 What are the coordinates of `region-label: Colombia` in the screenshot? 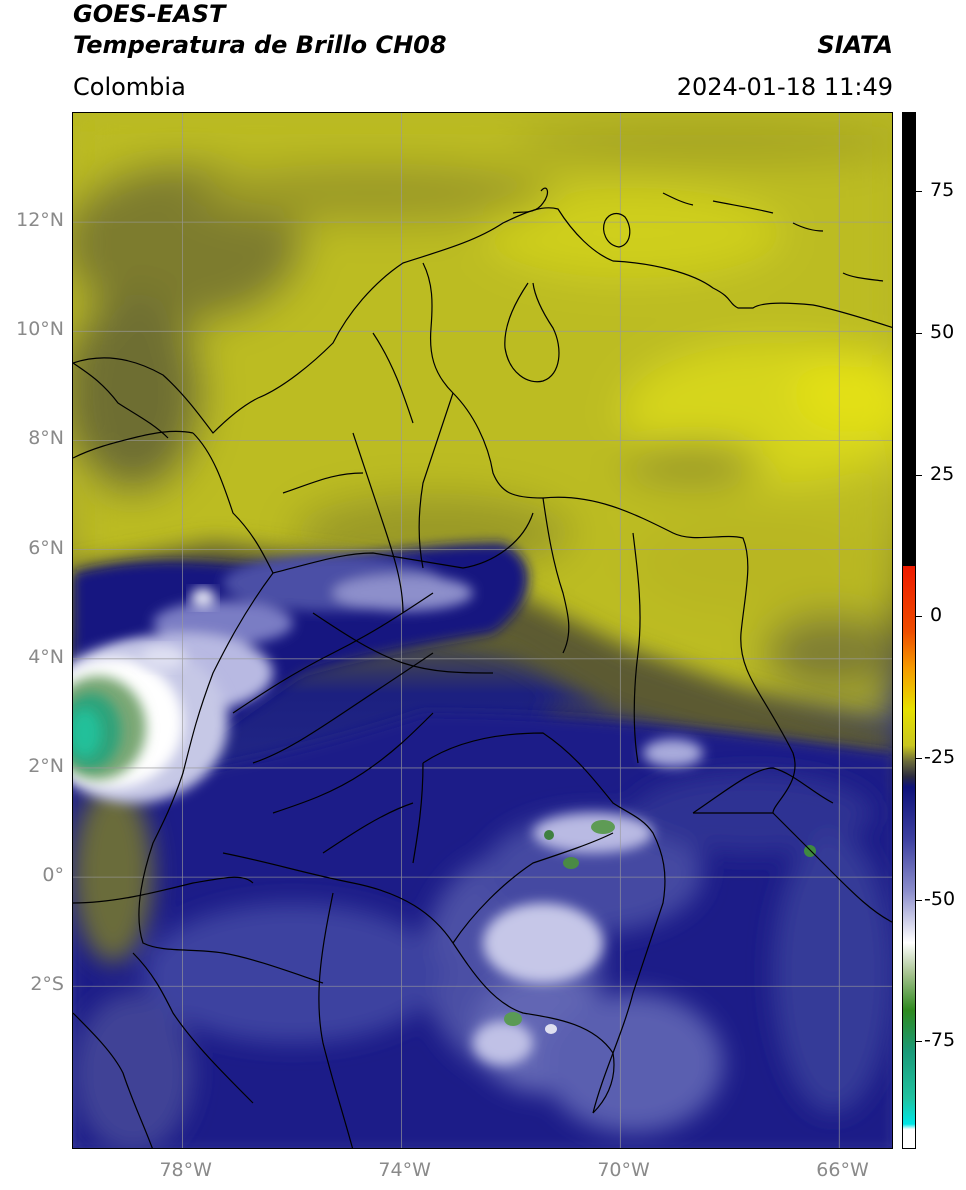 It's located at (129, 87).